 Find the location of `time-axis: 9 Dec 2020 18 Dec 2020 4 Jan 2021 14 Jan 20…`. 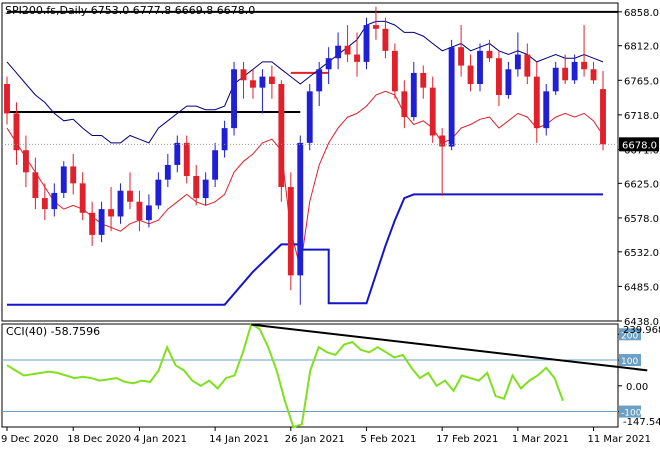

time-axis: 9 Dec 2020 18 Dec 2020 4 Jan 2021 14 Jan 20… is located at coordinates (326, 436).